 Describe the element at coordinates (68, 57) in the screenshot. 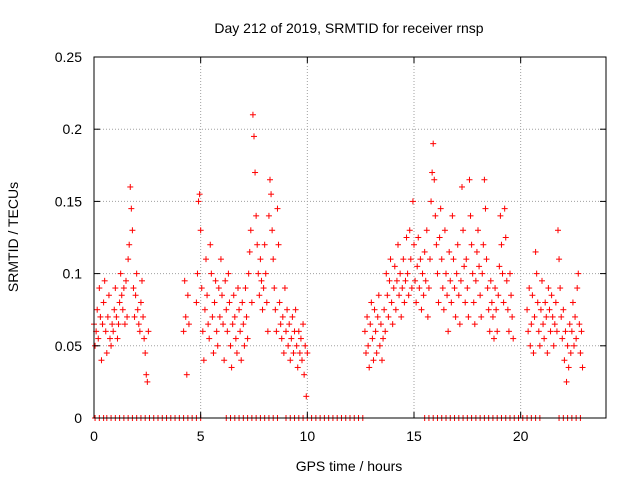

I see `y-tick-label: 0.25` at that location.